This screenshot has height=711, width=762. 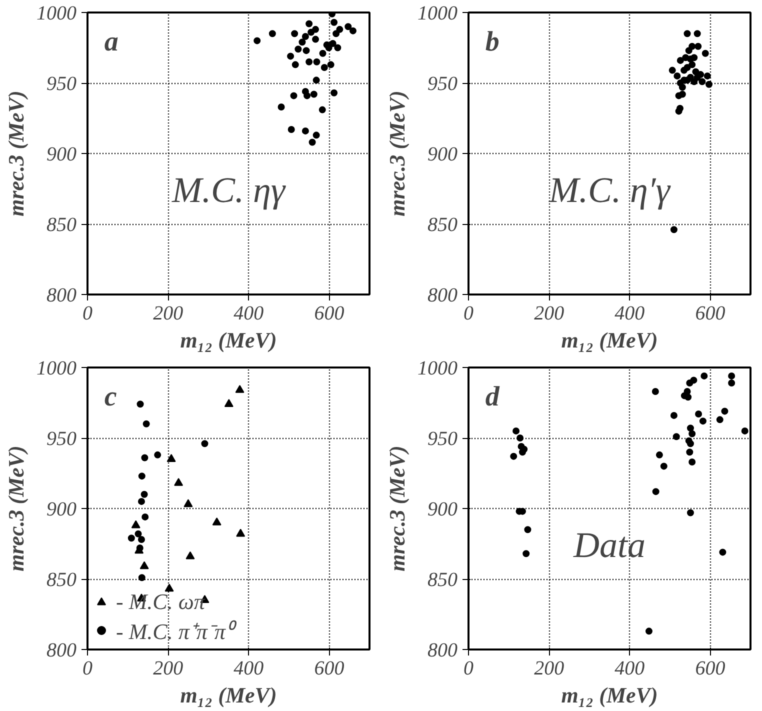 I want to click on annotation: M.C. ηγ, so click(x=228, y=190).